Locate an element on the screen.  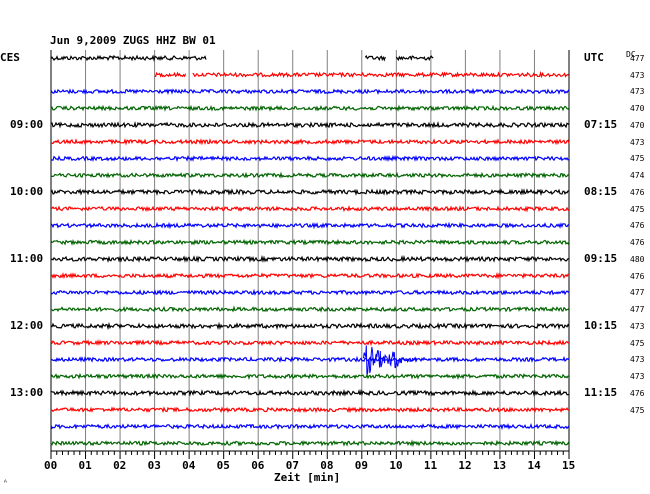
left-time-label: 12:00 is located at coordinates (27, 325).